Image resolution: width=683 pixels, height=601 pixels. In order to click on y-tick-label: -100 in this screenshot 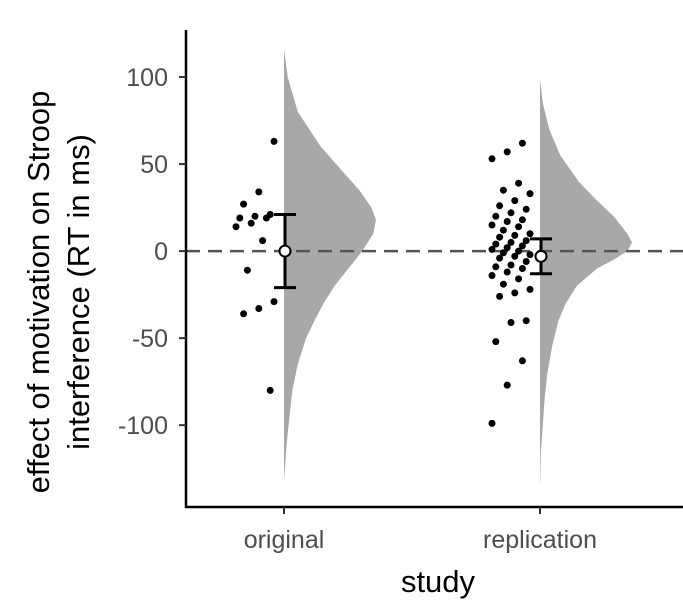, I will do `click(143, 426)`.